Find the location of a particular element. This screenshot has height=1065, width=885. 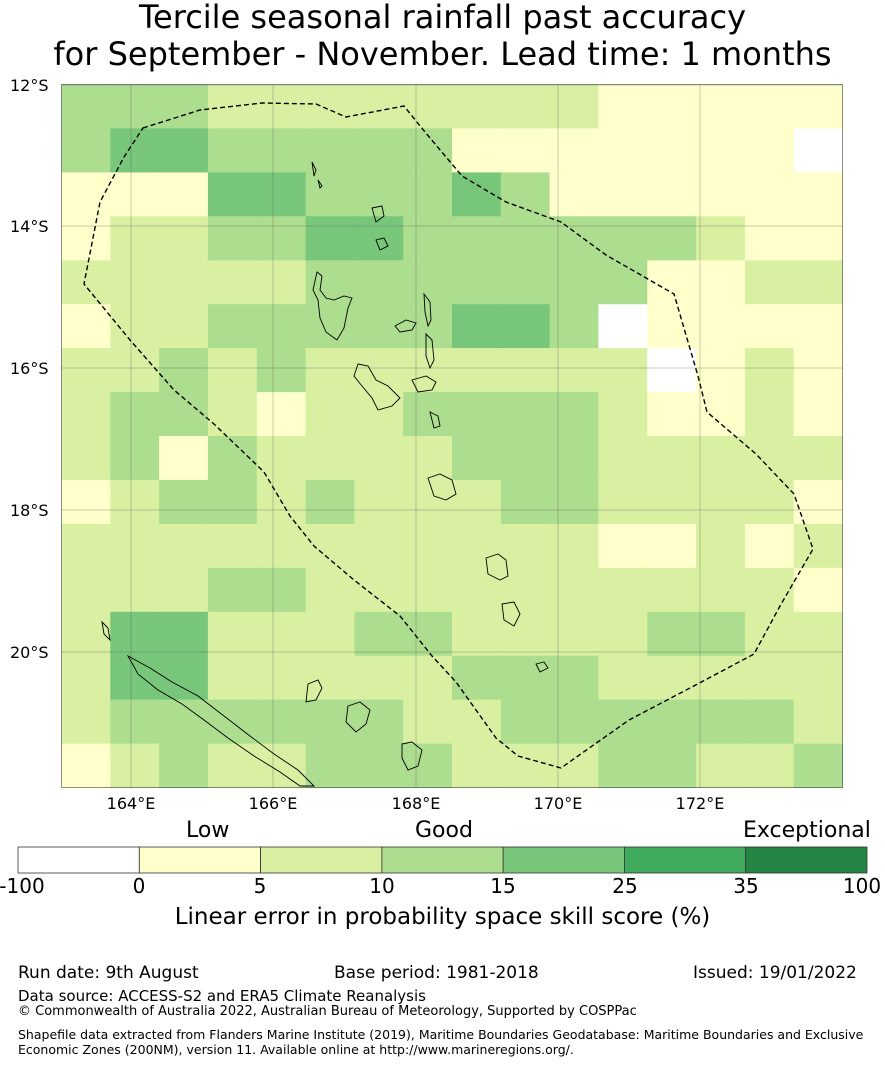

island-aneityum is located at coordinates (542, 667).